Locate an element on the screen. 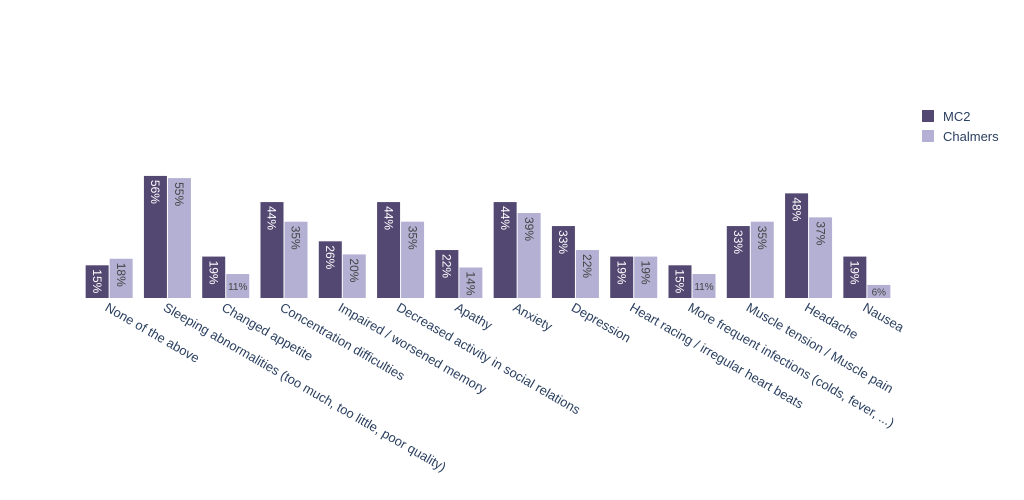  bar-mc2-decreased-activity-in-social-relations is located at coordinates (389, 250).